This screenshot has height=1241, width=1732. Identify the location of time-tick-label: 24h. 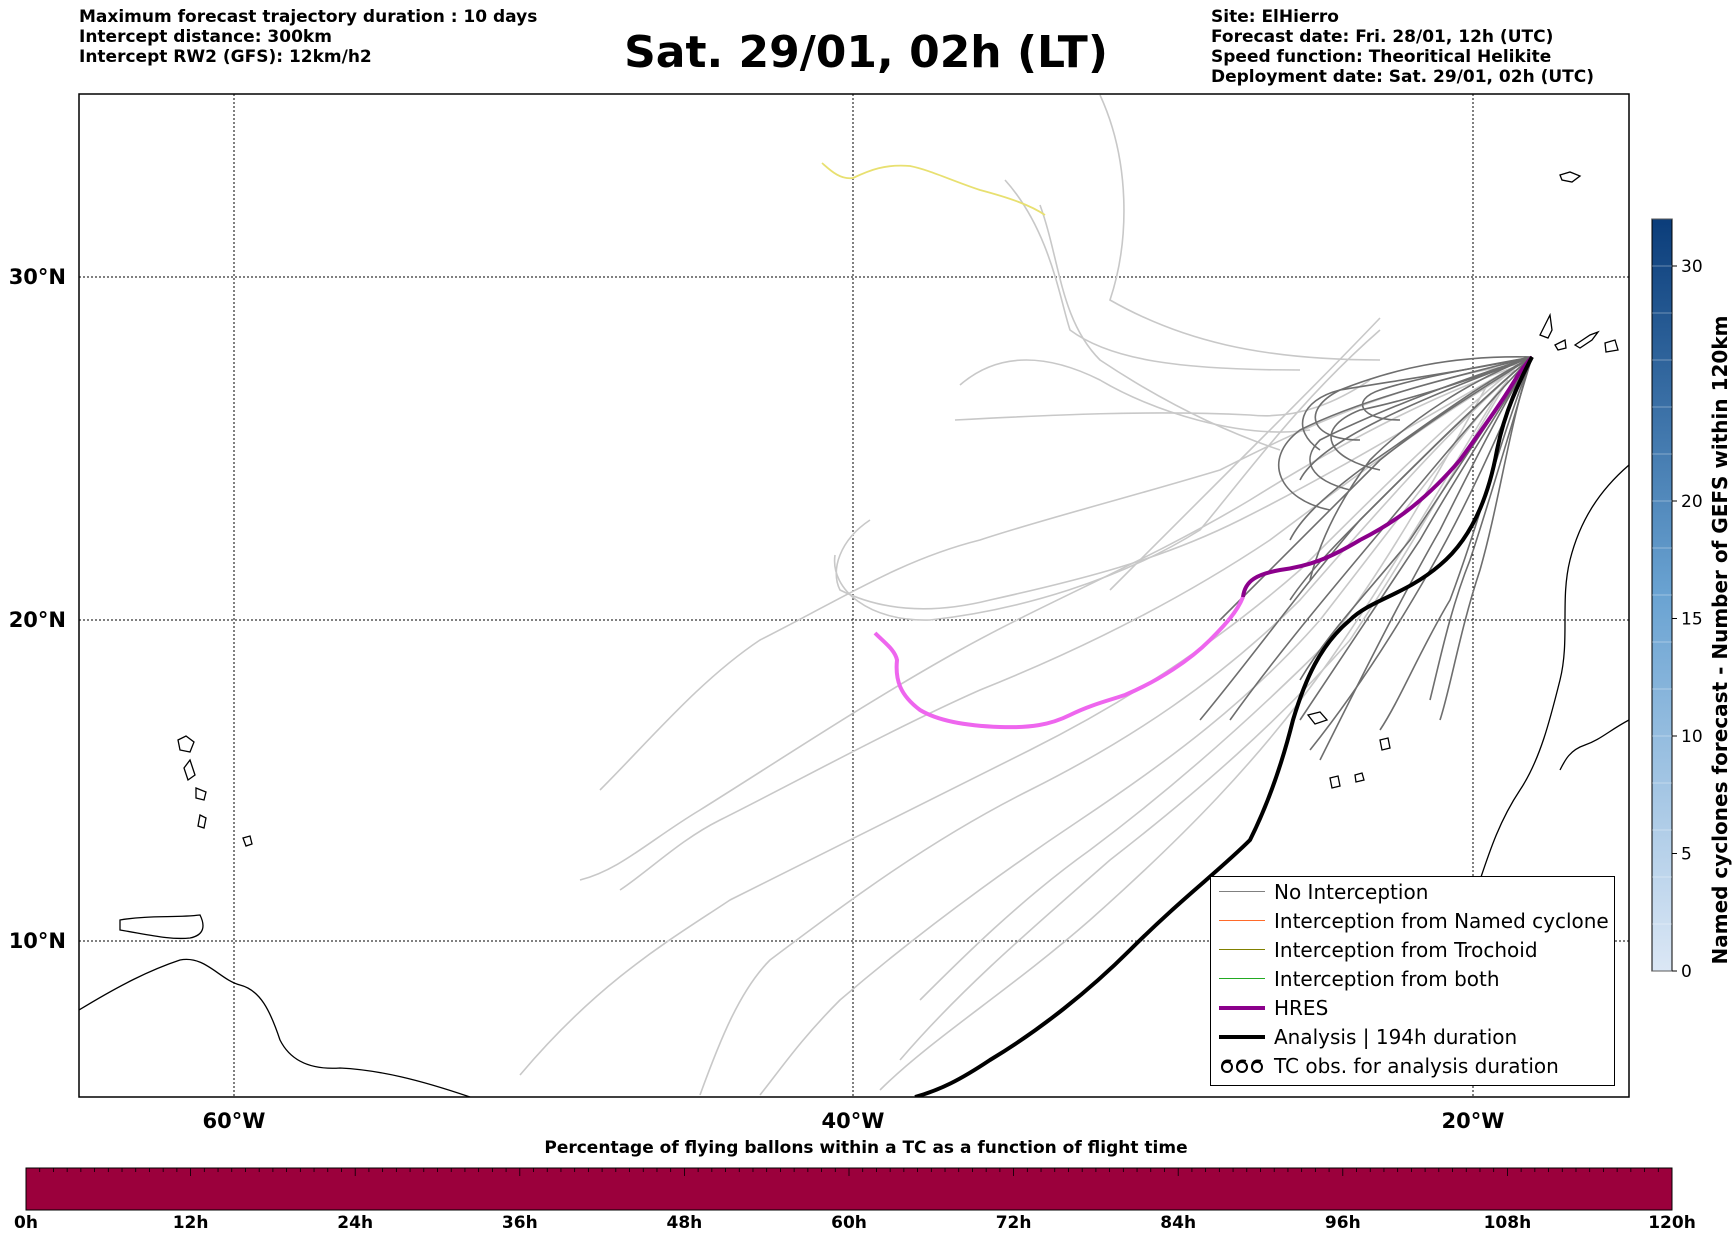
(355, 1223).